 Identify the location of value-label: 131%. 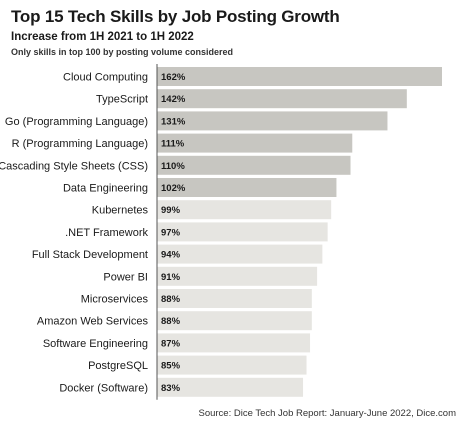
(173, 121).